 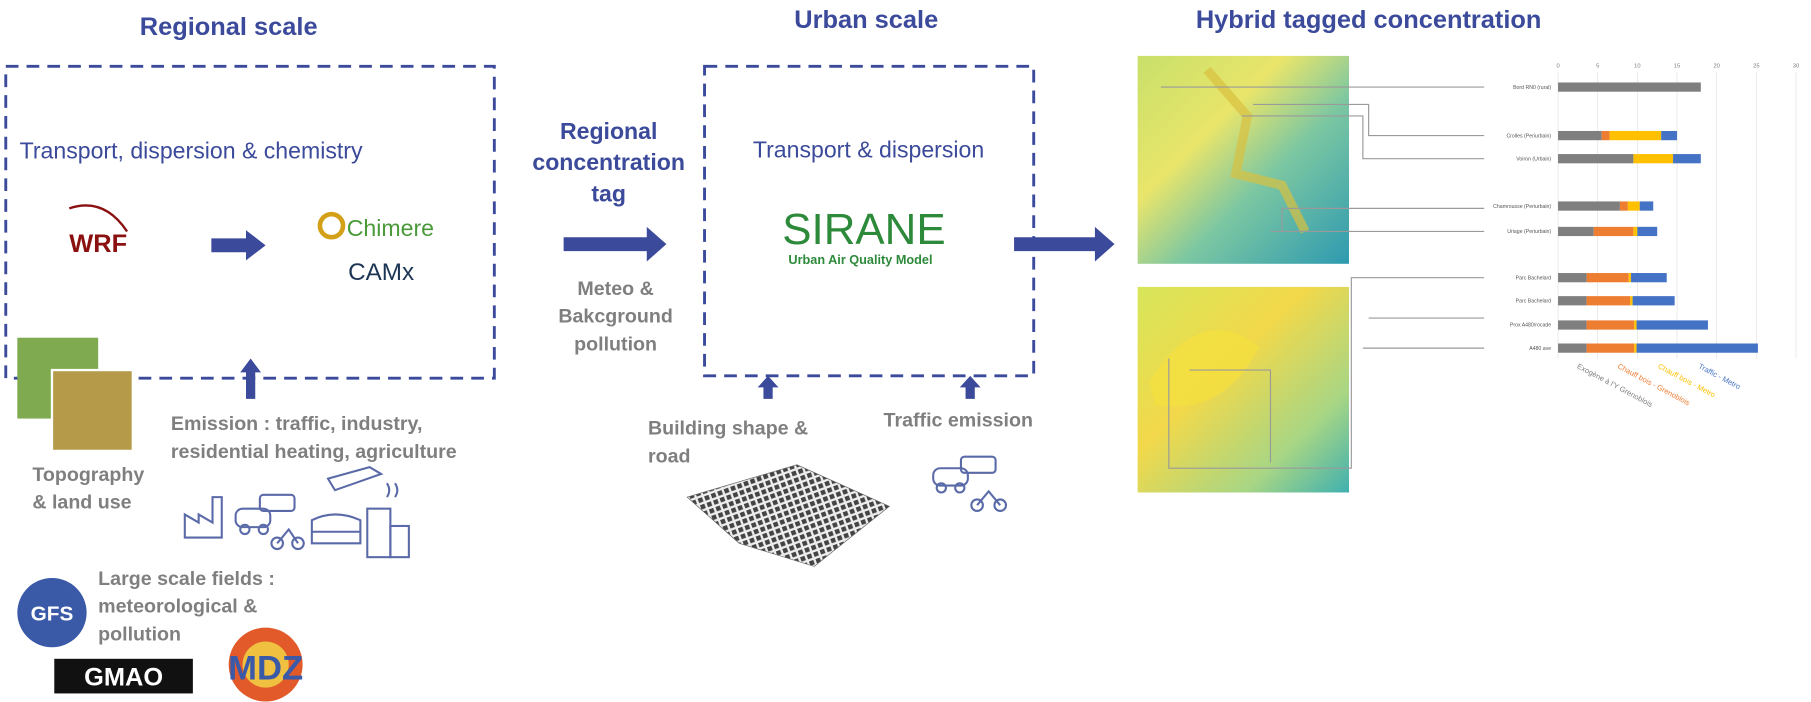 What do you see at coordinates (788, 515) in the screenshot?
I see `building-model` at bounding box center [788, 515].